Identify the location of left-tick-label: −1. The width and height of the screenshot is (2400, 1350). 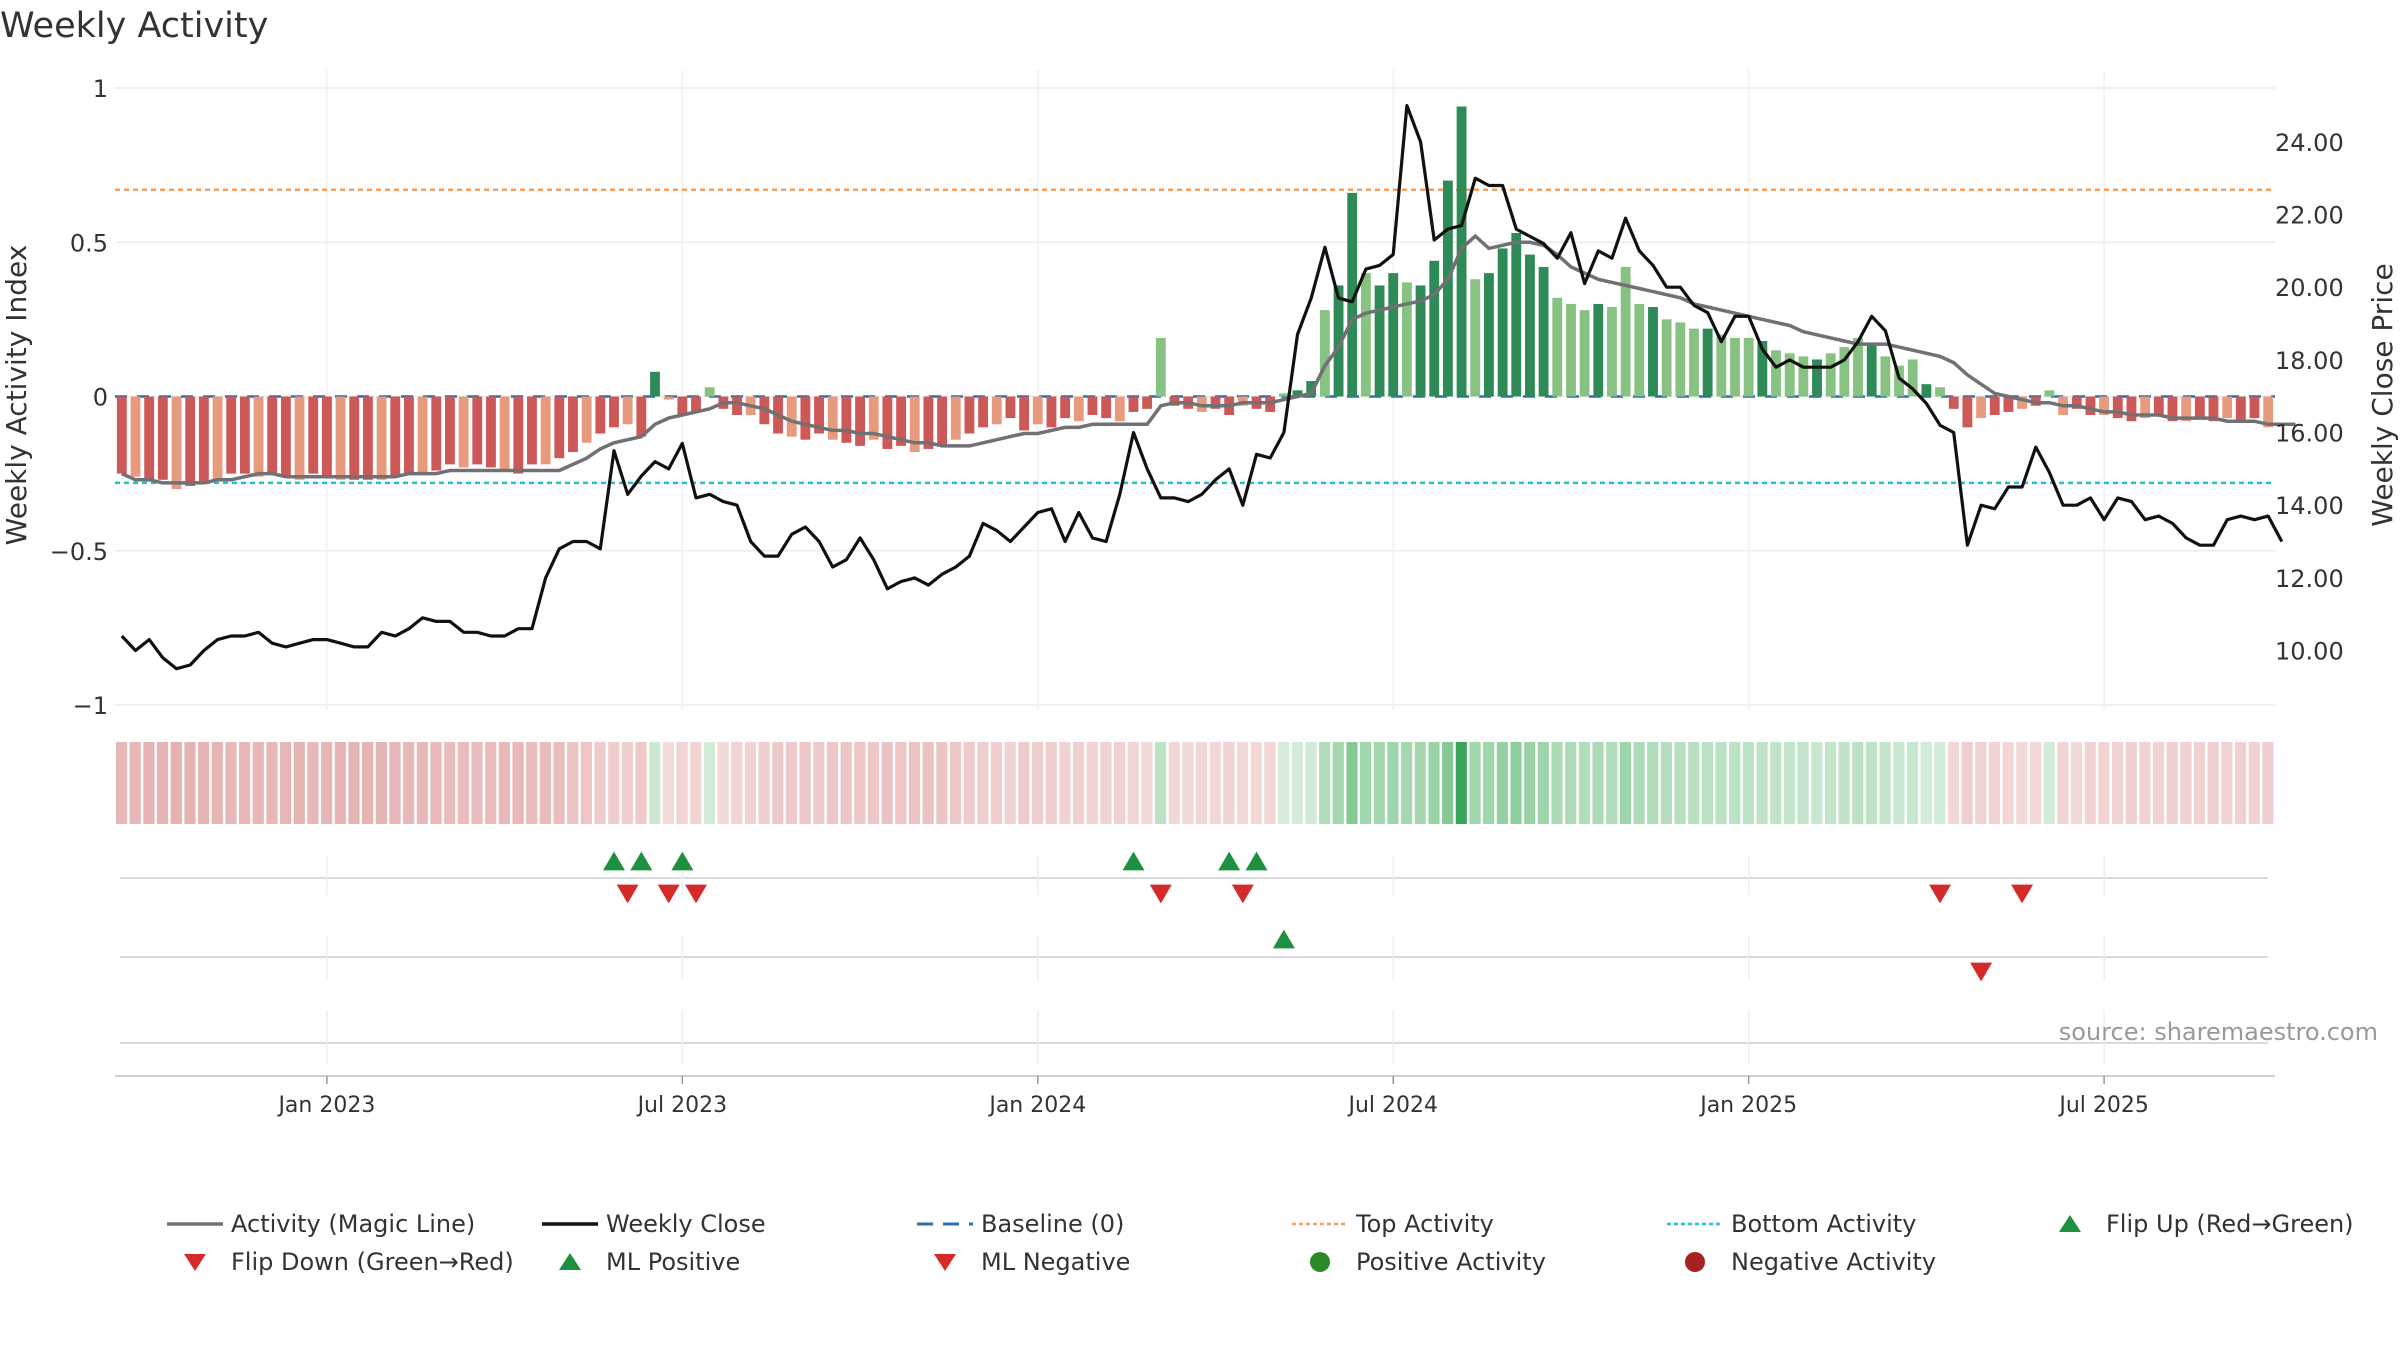
(90, 706).